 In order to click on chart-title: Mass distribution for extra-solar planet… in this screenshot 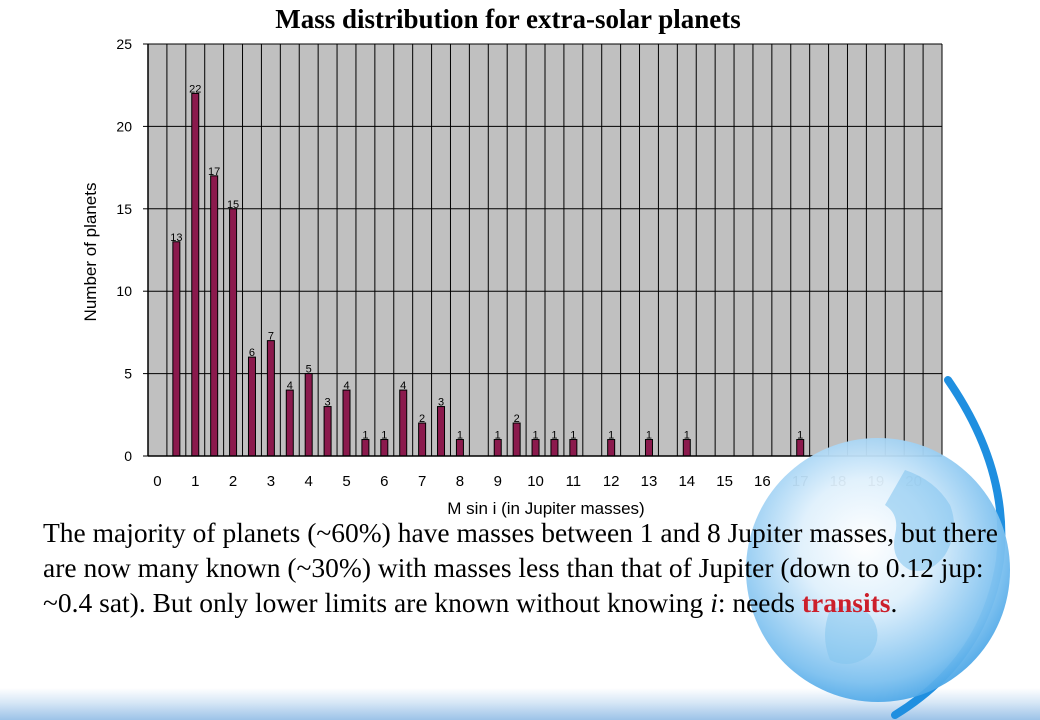, I will do `click(508, 19)`.